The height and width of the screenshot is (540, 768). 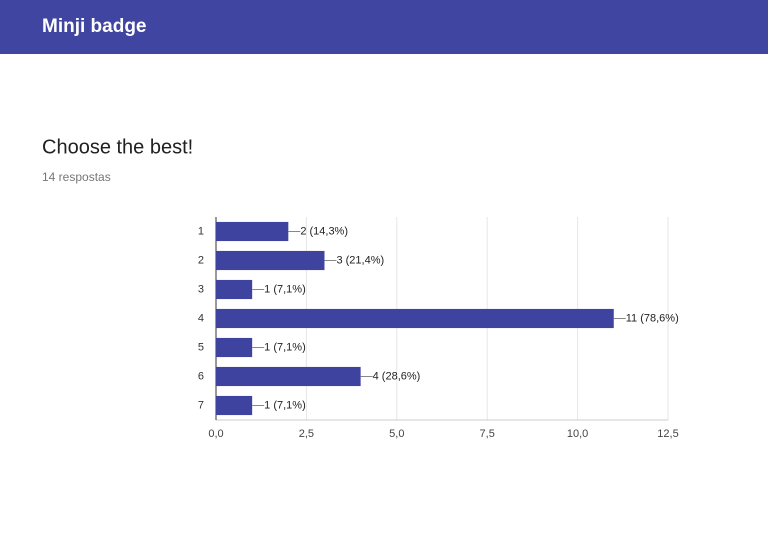 I want to click on y-tick-label: 7, so click(x=201, y=405).